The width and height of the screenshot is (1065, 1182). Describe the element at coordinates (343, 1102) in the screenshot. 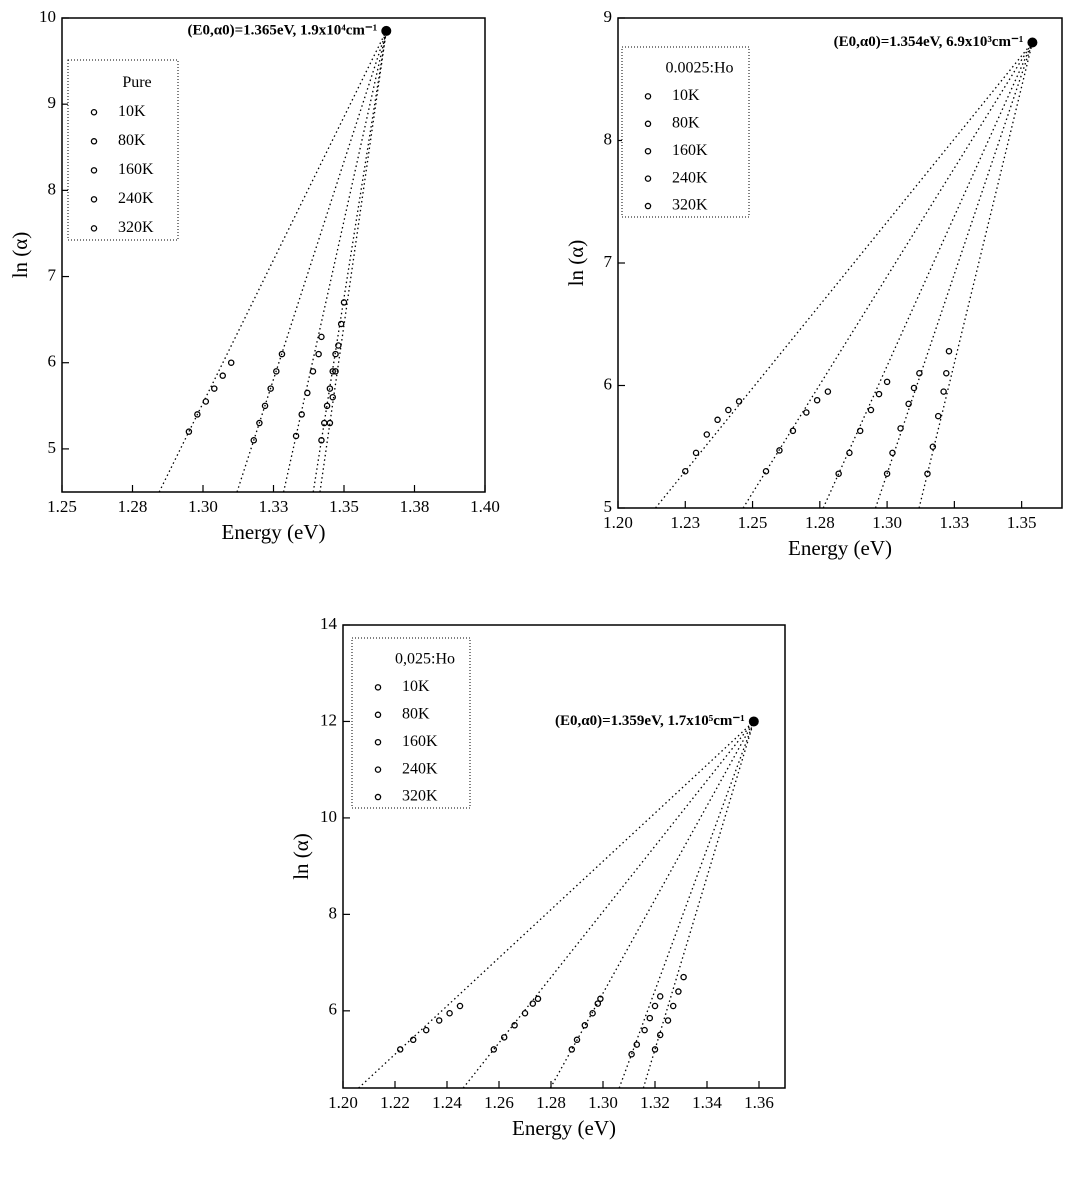

I see `x-tick-label: 1.20` at that location.